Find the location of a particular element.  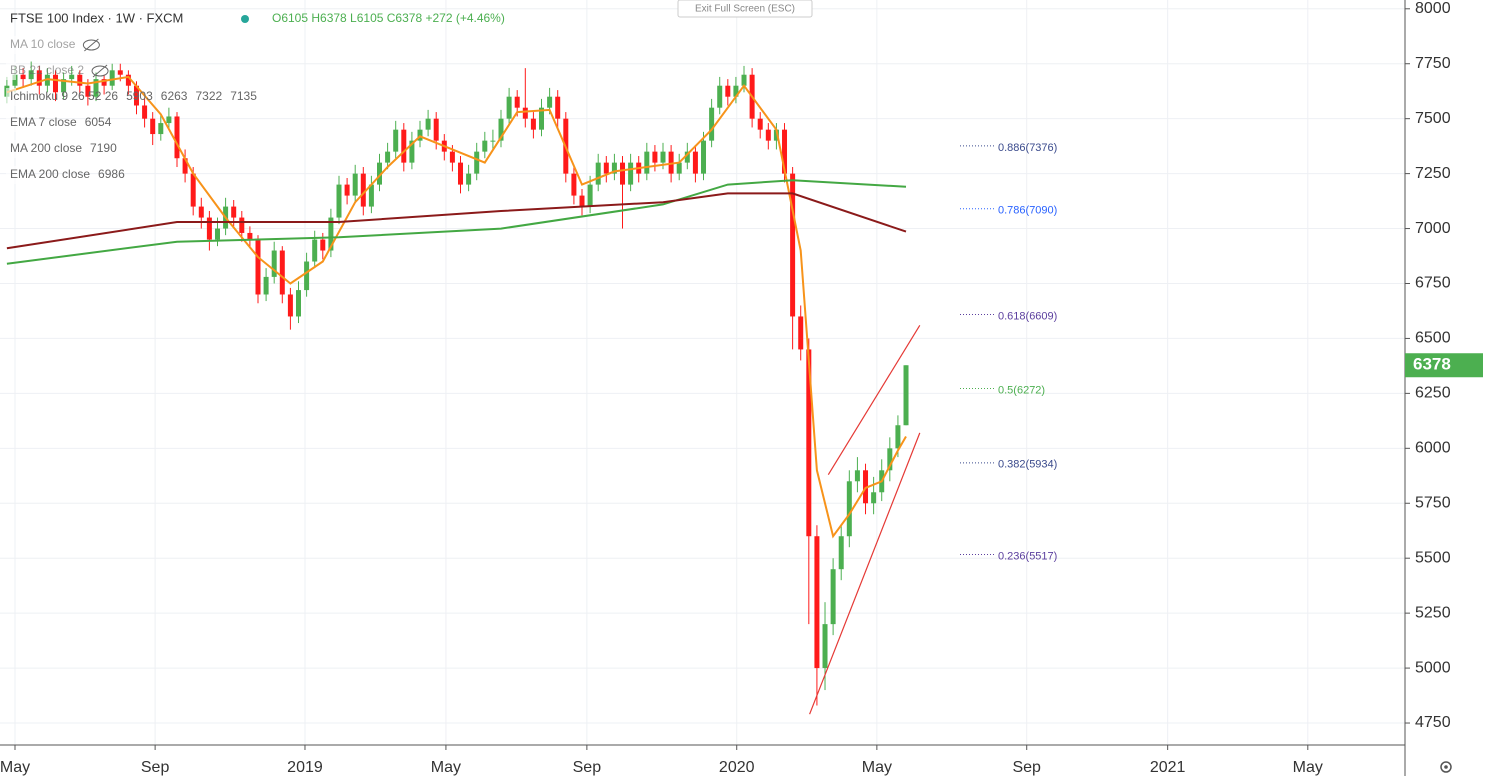

full-screen-button: Exit Full Screen (ESC) is located at coordinates (745, 9).